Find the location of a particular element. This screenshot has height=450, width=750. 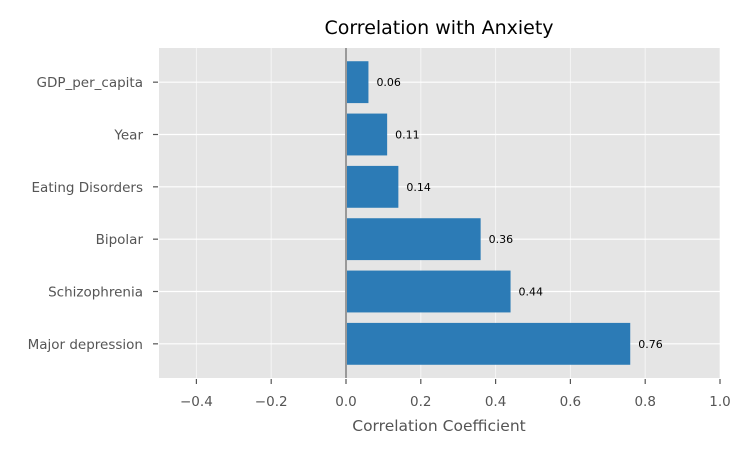

y-tick-label: GDP_per_capita is located at coordinates (89, 83).